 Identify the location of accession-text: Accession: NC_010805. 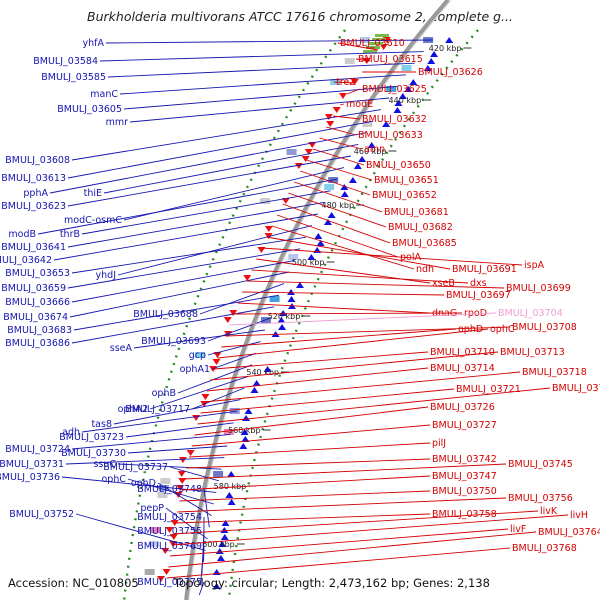
(73, 583).